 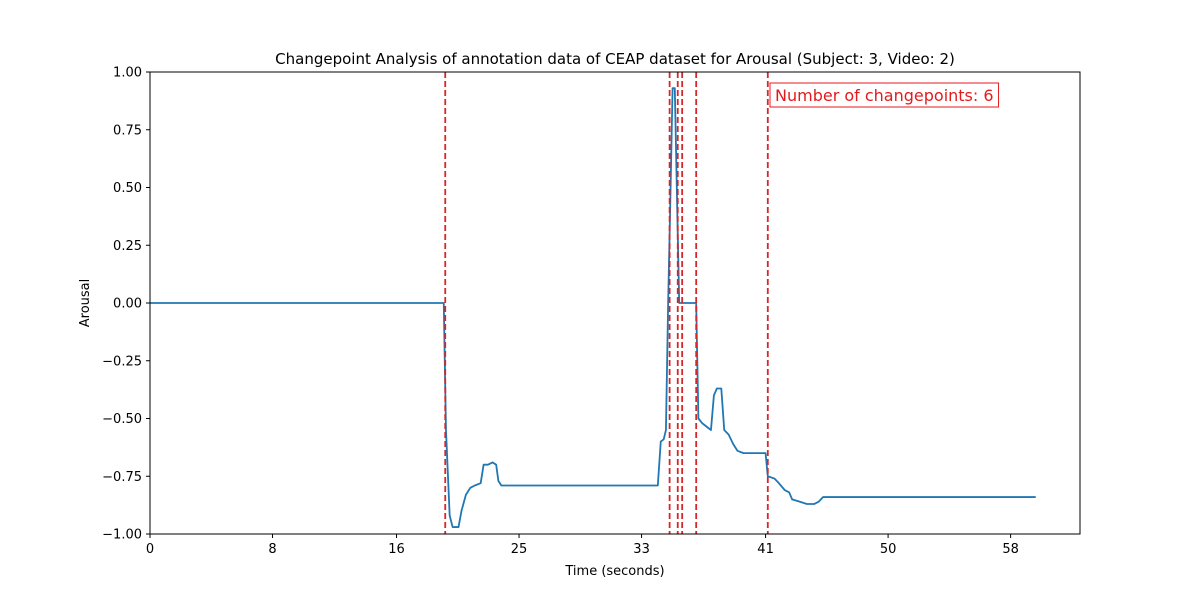 I want to click on x-tick-label: 16, so click(x=396, y=549).